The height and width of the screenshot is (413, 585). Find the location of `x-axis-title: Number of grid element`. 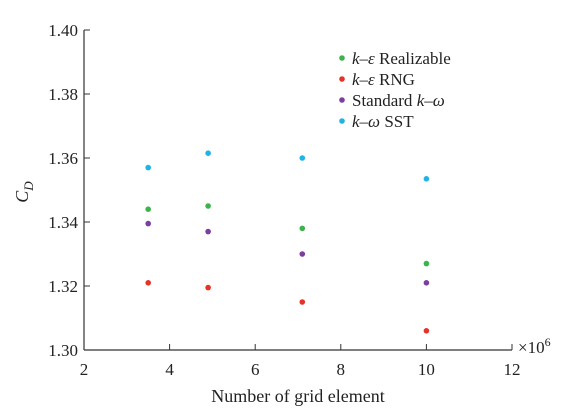

x-axis-title: Number of grid element is located at coordinates (297, 396).